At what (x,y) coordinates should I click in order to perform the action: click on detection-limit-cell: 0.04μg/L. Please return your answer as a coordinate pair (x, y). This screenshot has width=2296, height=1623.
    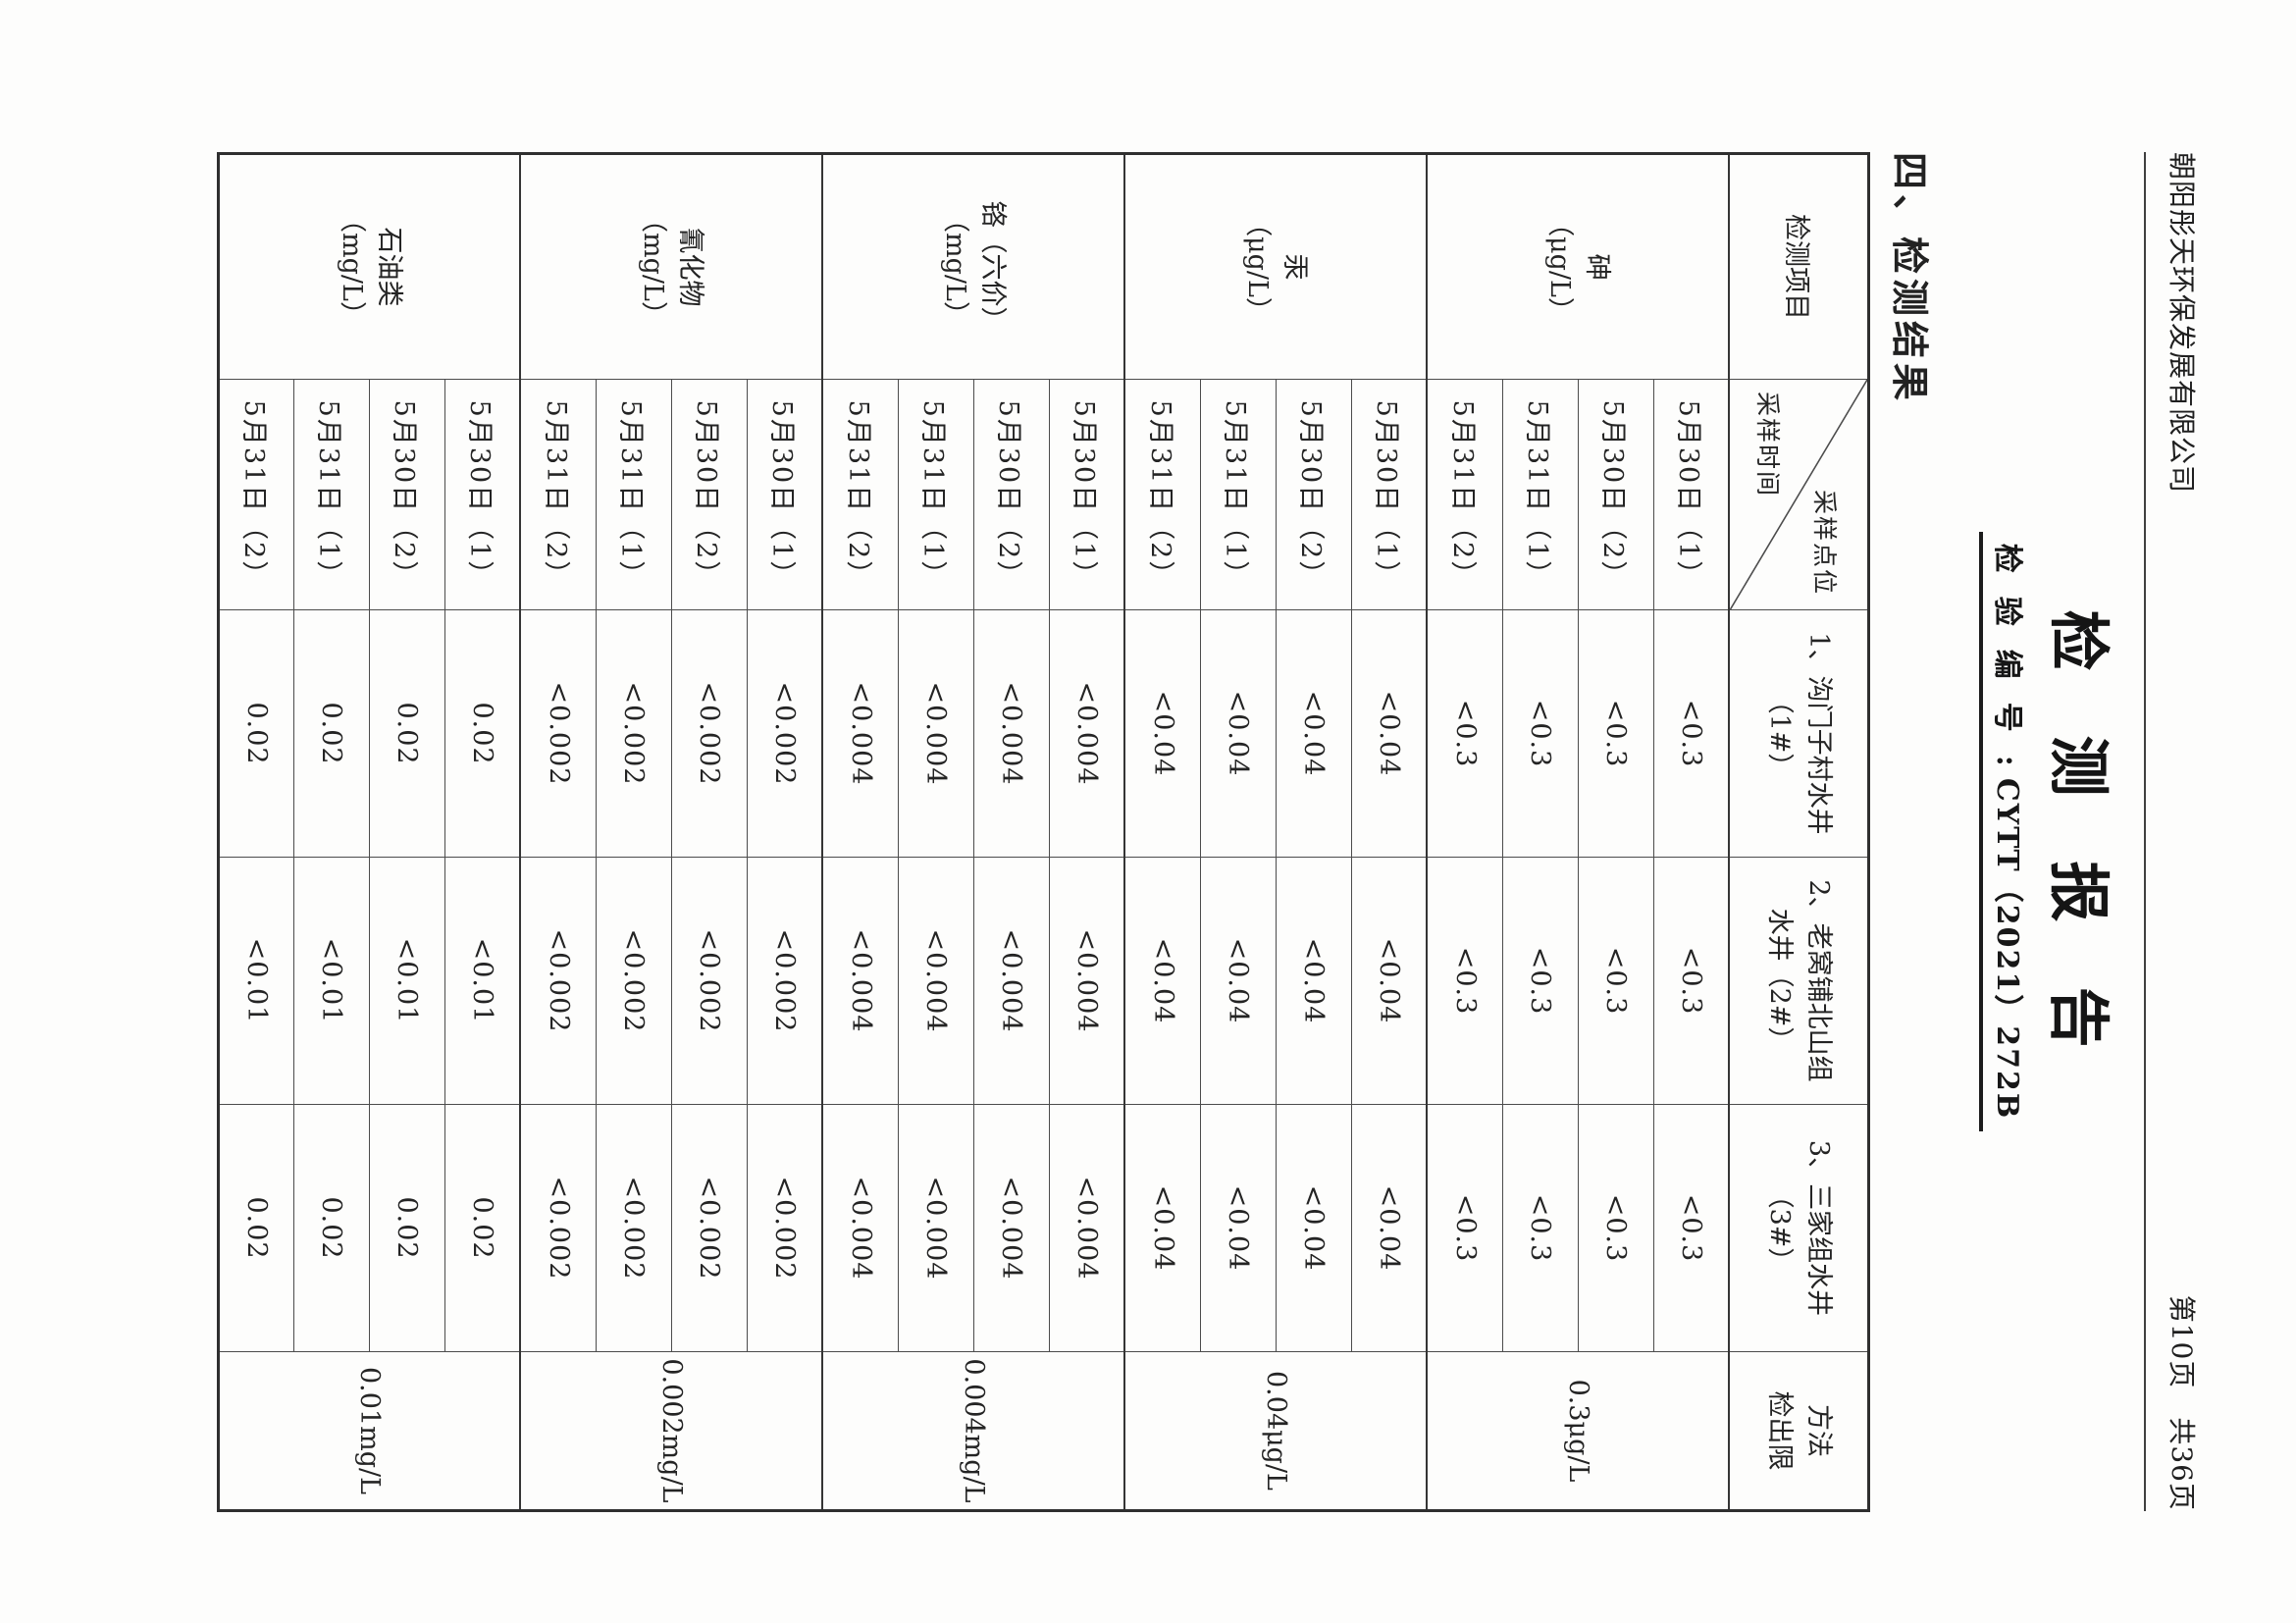
    Looking at the image, I should click on (1276, 1431).